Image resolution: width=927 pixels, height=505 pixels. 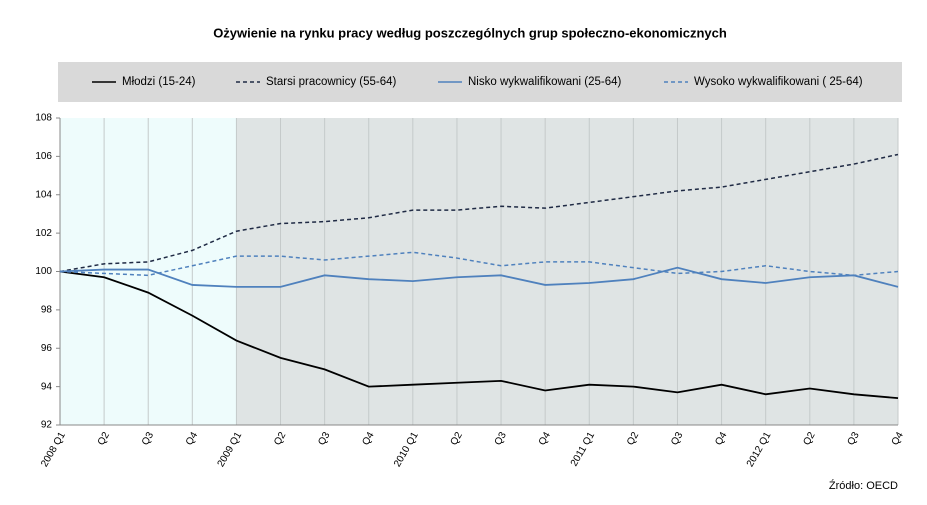 What do you see at coordinates (230, 449) in the screenshot?
I see `x-tick-label: 2009 Q1` at bounding box center [230, 449].